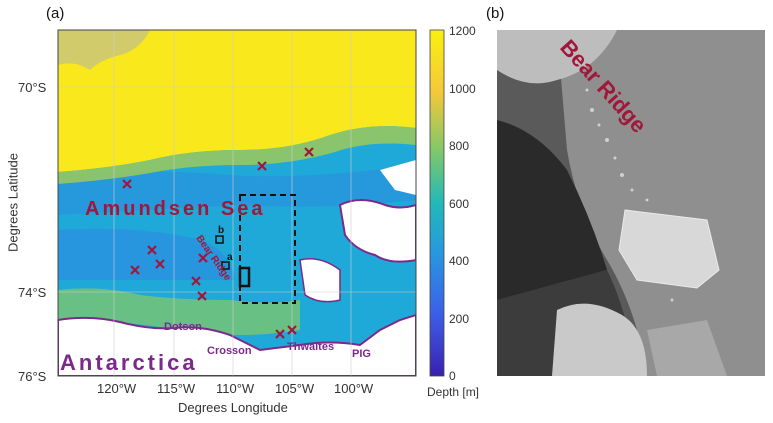  What do you see at coordinates (462, 31) in the screenshot?
I see `cb-tick-1200: 1200` at bounding box center [462, 31].